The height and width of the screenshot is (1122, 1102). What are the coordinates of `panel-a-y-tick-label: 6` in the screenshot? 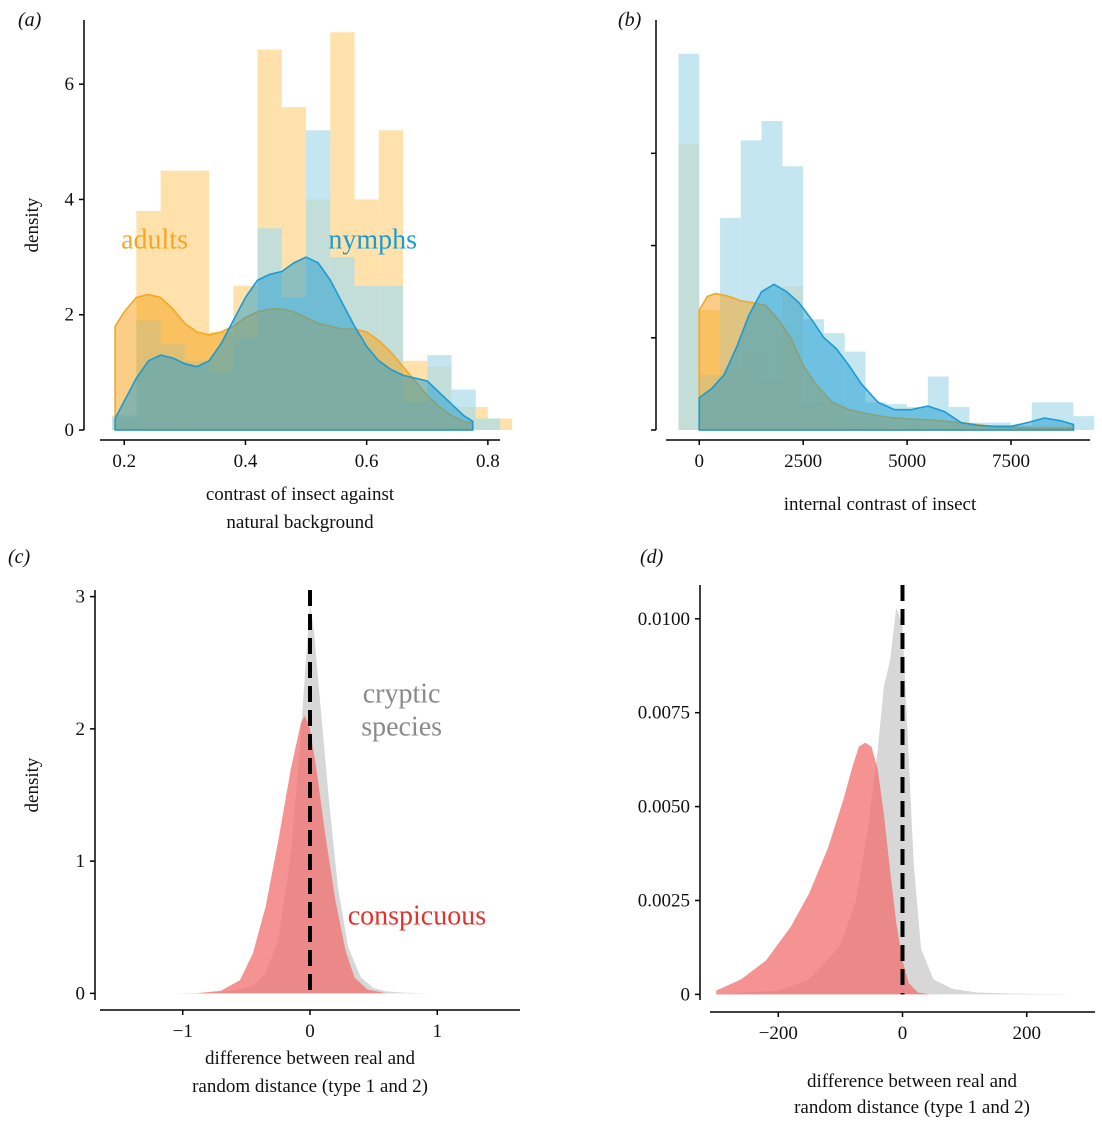 It's located at (70, 84).